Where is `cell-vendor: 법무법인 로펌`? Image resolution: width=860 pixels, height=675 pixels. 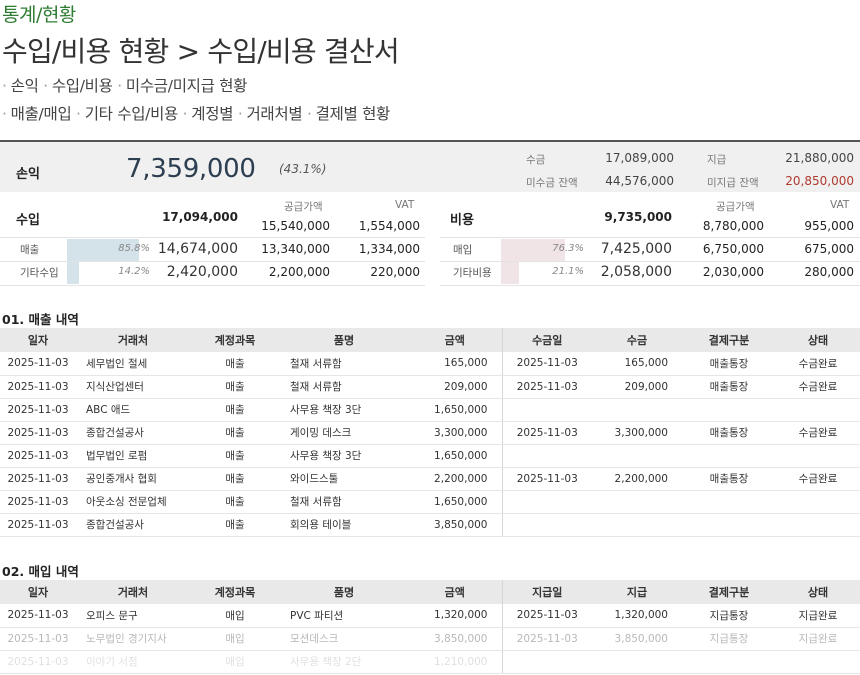 cell-vendor: 법무법인 로펌 is located at coordinates (133, 456).